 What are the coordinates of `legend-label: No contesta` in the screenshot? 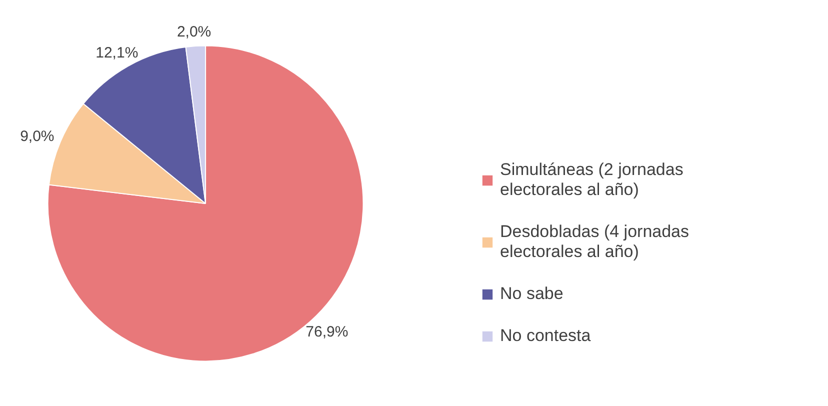 It's located at (545, 336).